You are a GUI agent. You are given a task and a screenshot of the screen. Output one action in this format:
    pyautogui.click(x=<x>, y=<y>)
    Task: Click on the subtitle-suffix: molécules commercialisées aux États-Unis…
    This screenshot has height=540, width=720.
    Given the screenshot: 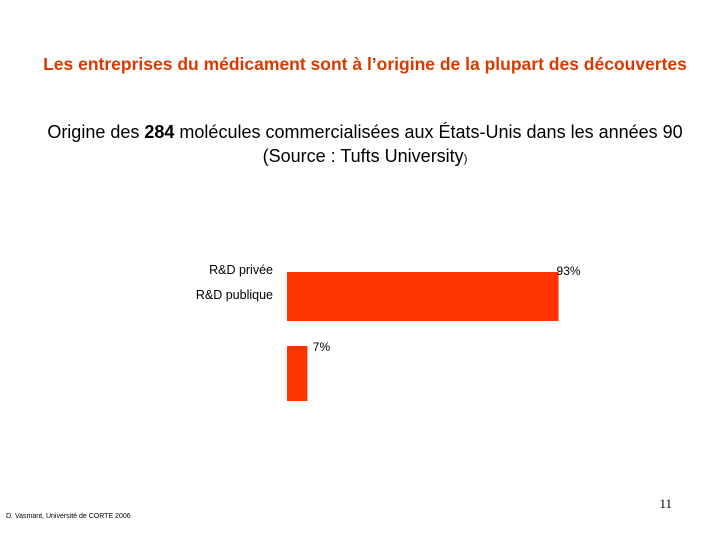 What is the action you would take?
    pyautogui.click(x=428, y=132)
    